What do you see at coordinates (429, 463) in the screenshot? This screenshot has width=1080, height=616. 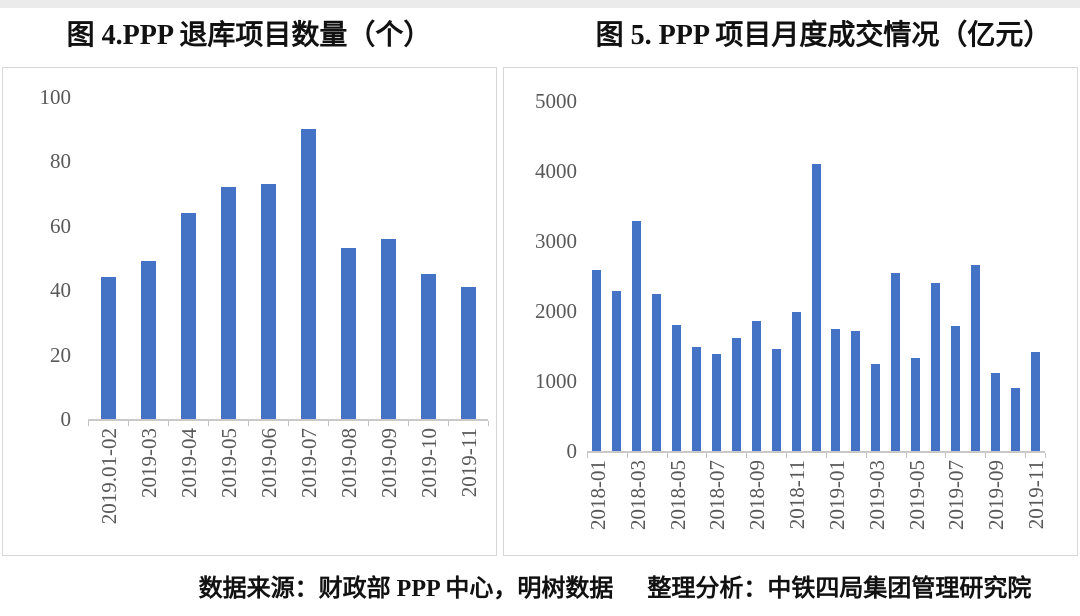 I see `x-tick-label: 2019-10` at bounding box center [429, 463].